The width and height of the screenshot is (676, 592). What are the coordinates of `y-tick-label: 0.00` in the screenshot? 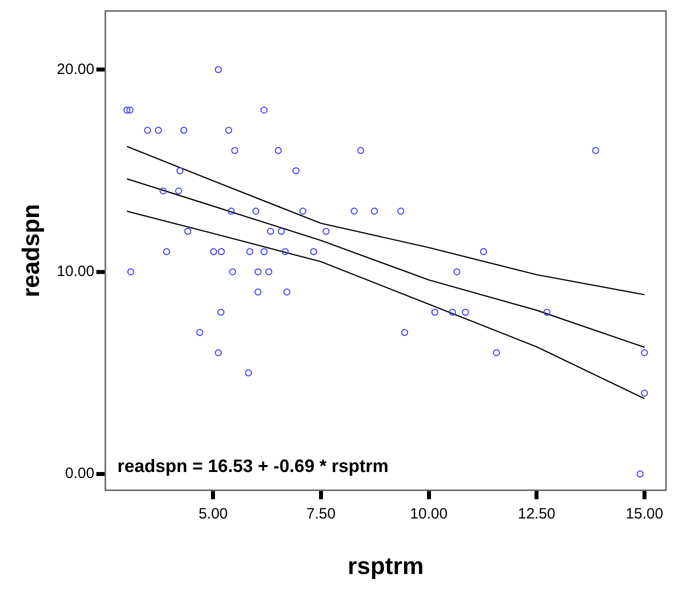 It's located at (79, 473).